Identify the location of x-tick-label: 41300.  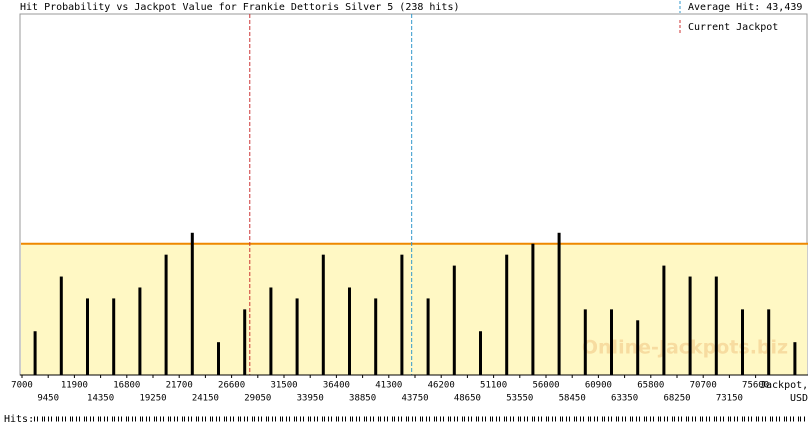
(388, 386).